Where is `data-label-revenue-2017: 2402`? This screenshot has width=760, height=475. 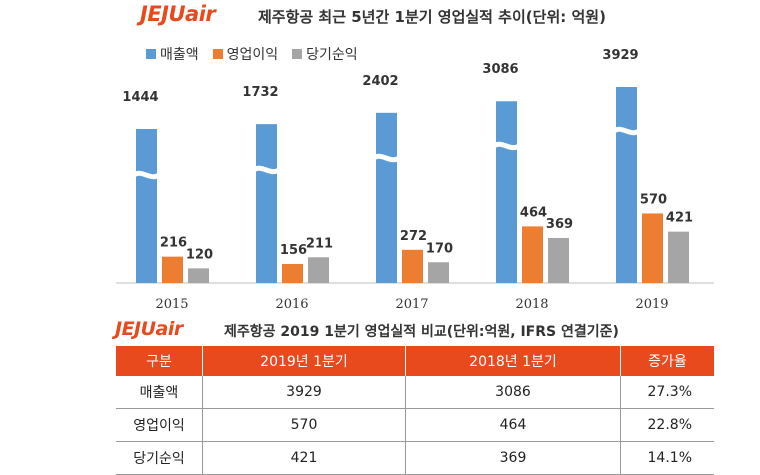
data-label-revenue-2017: 2402 is located at coordinates (380, 81).